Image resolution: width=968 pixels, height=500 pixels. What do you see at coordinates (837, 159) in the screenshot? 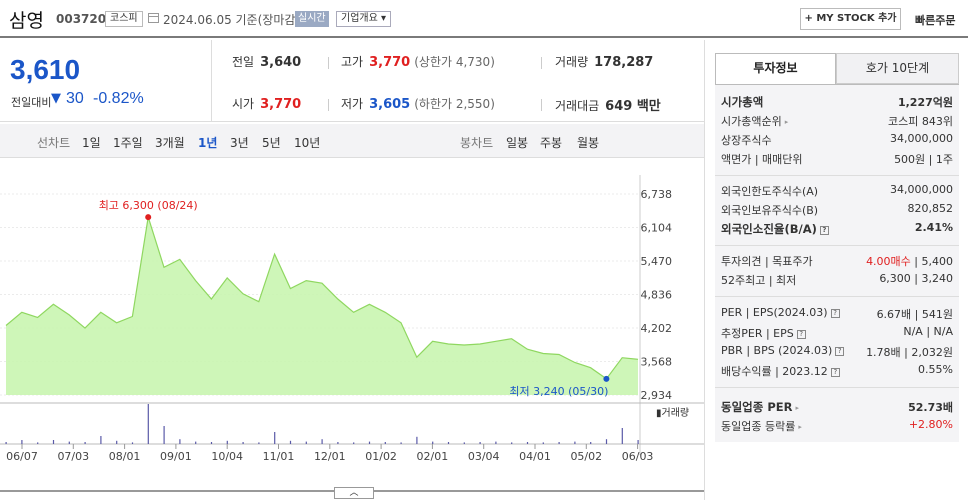
I see `info-row-face: 액면가 | 매매단위 500원 | 1주` at bounding box center [837, 159].